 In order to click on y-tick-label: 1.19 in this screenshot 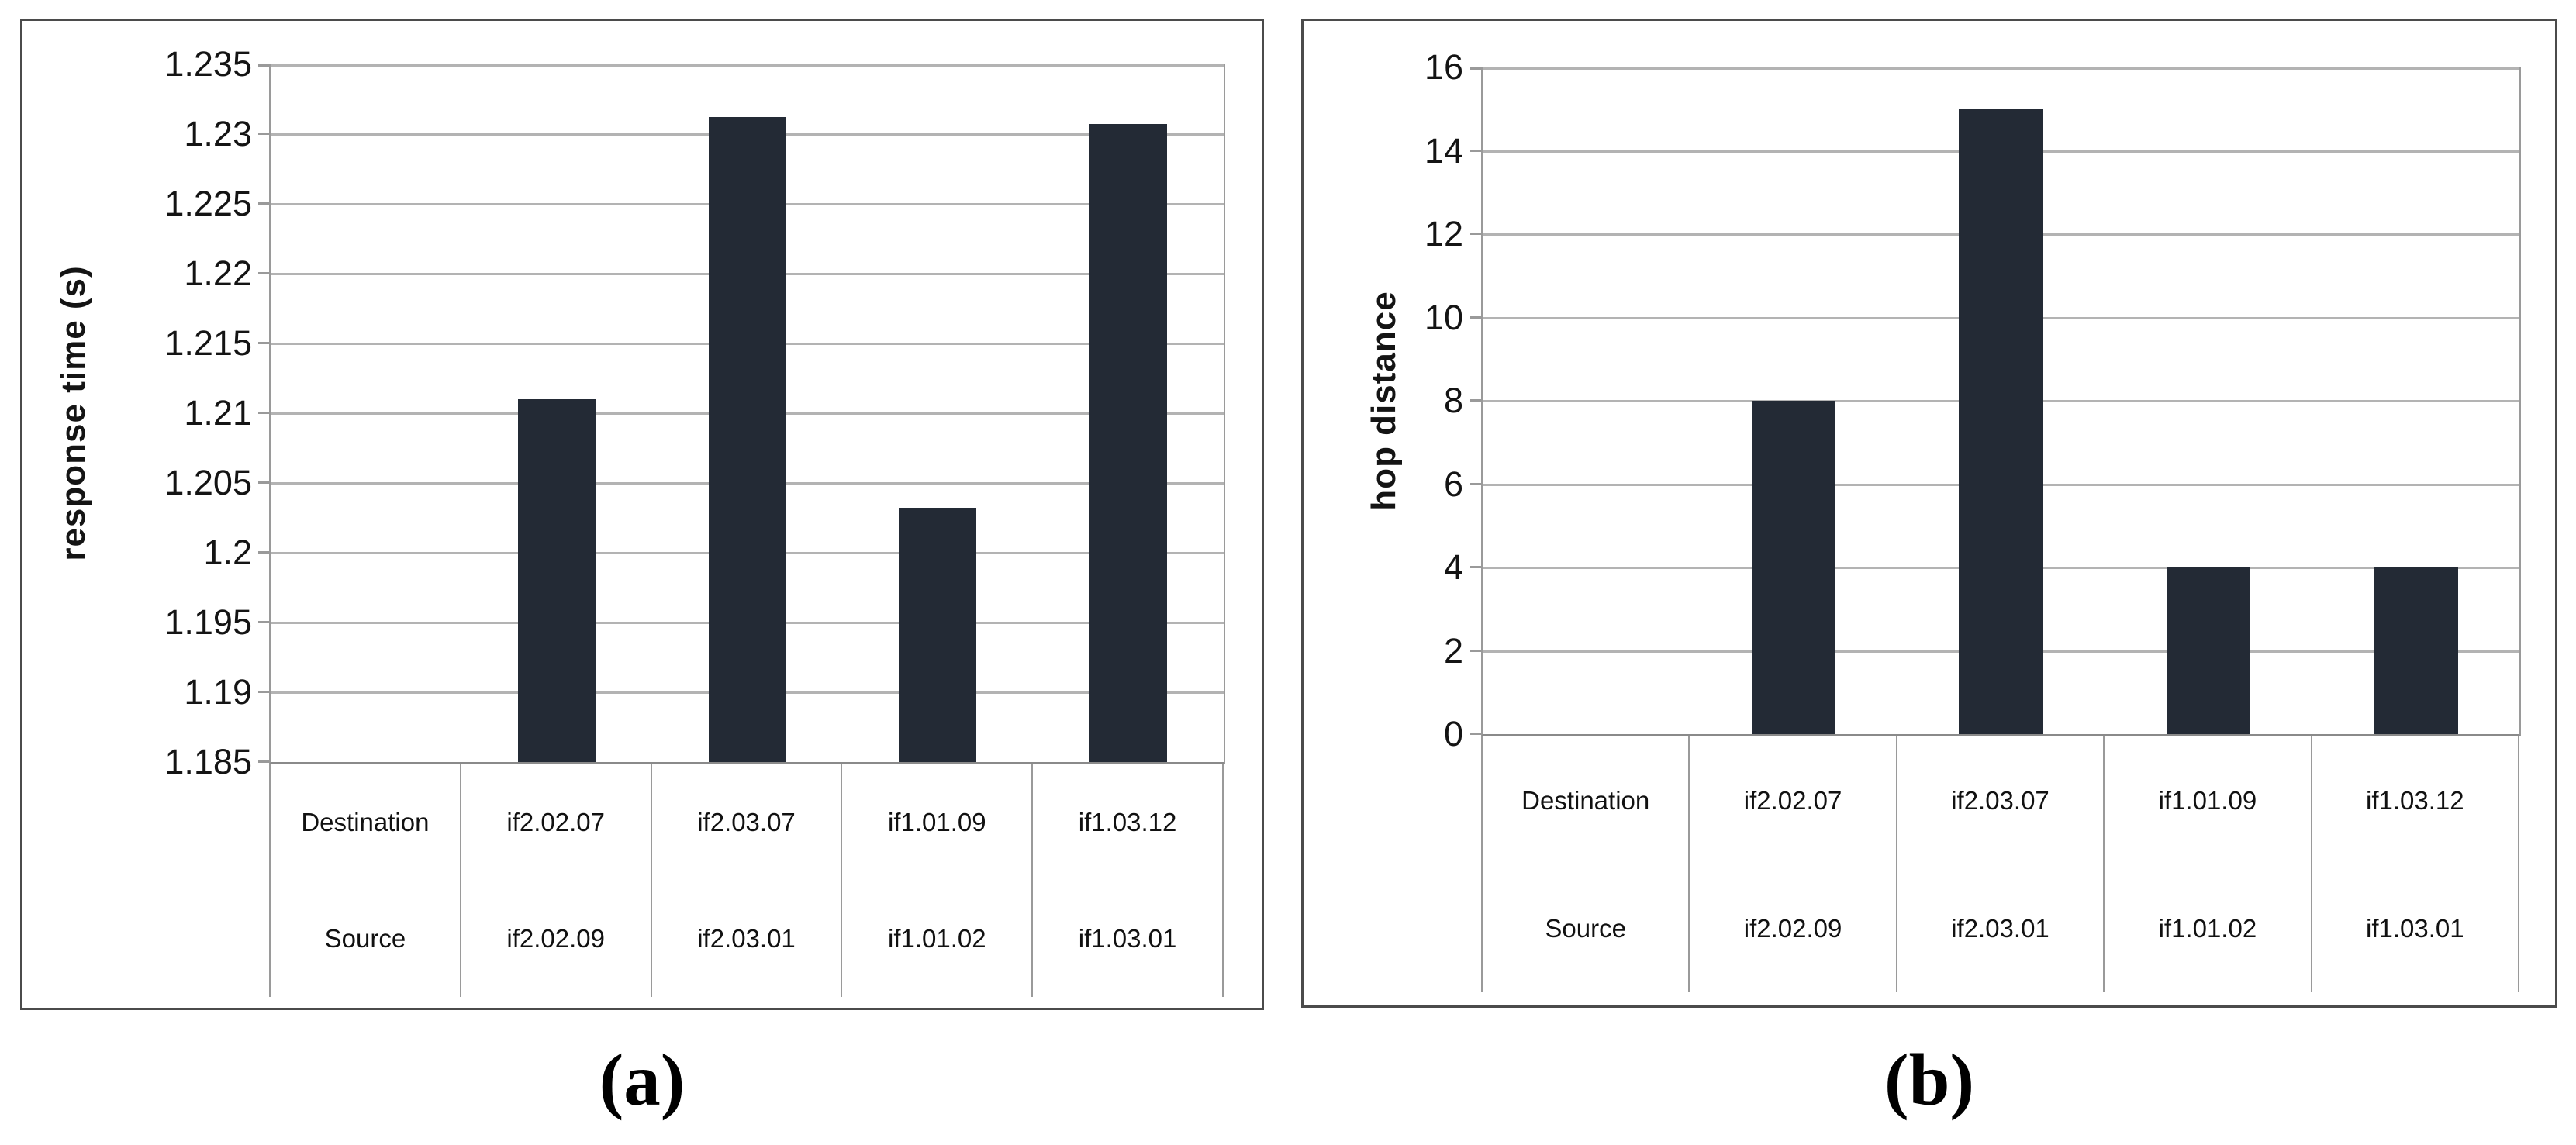, I will do `click(218, 692)`.